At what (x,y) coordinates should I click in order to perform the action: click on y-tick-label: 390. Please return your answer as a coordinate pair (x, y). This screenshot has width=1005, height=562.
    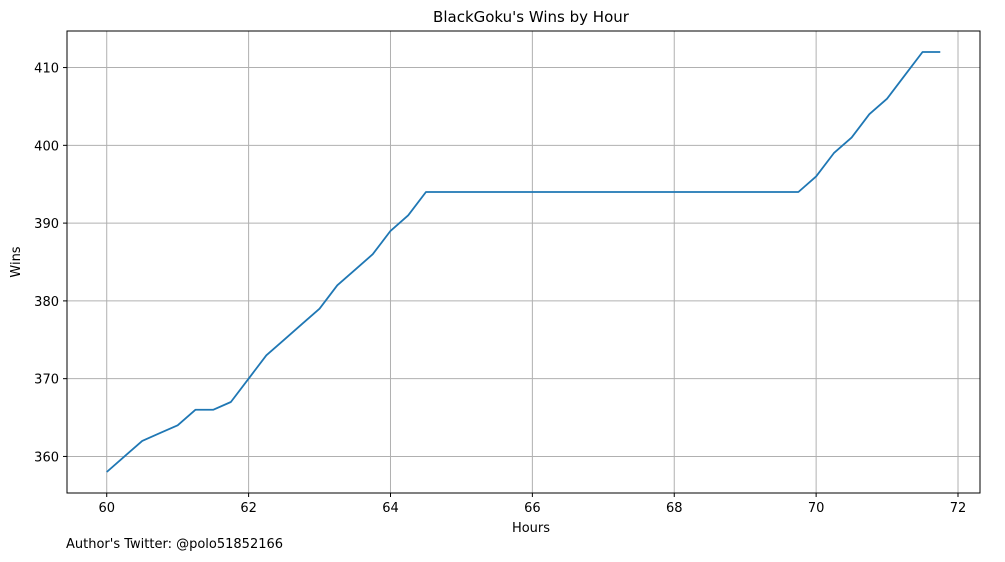
    Looking at the image, I should click on (46, 224).